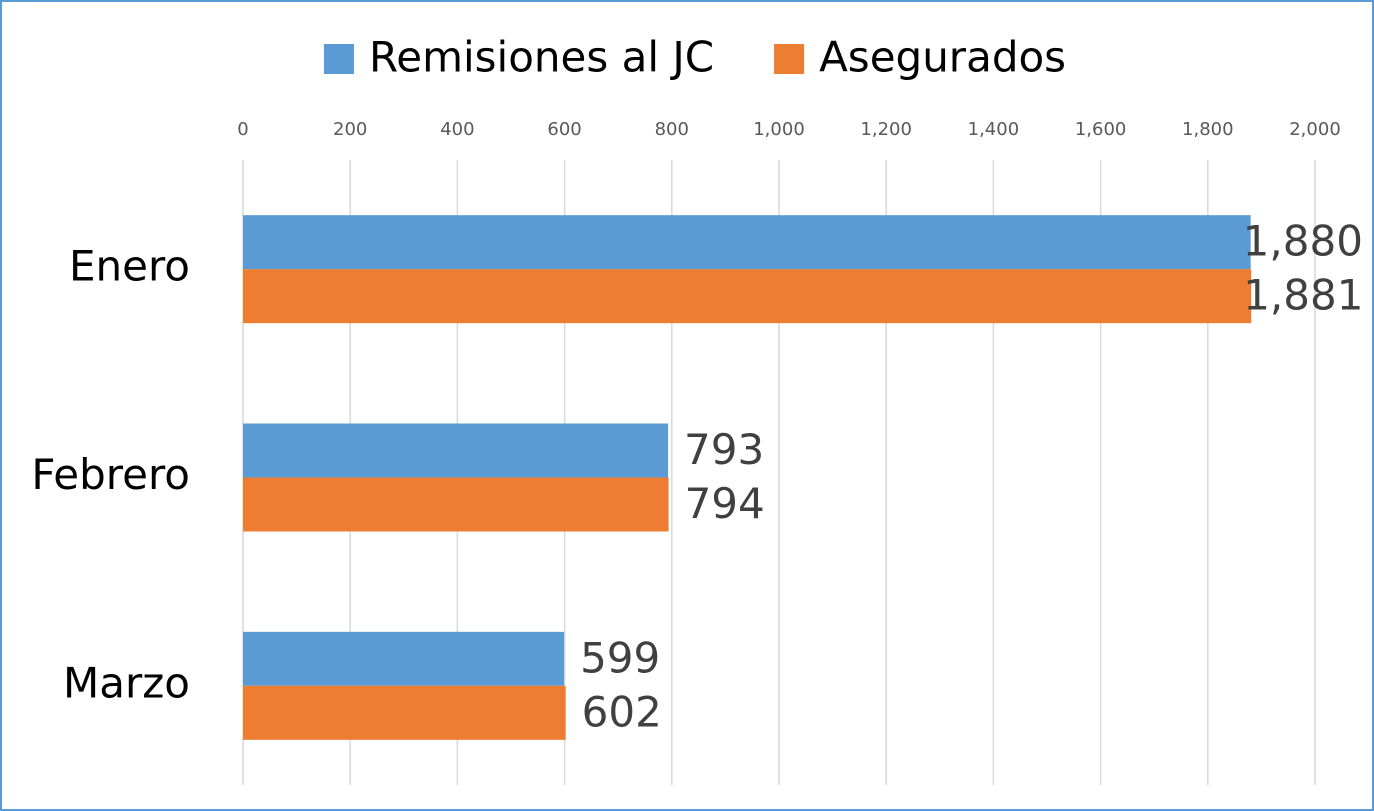  I want to click on data-label: 793, so click(724, 449).